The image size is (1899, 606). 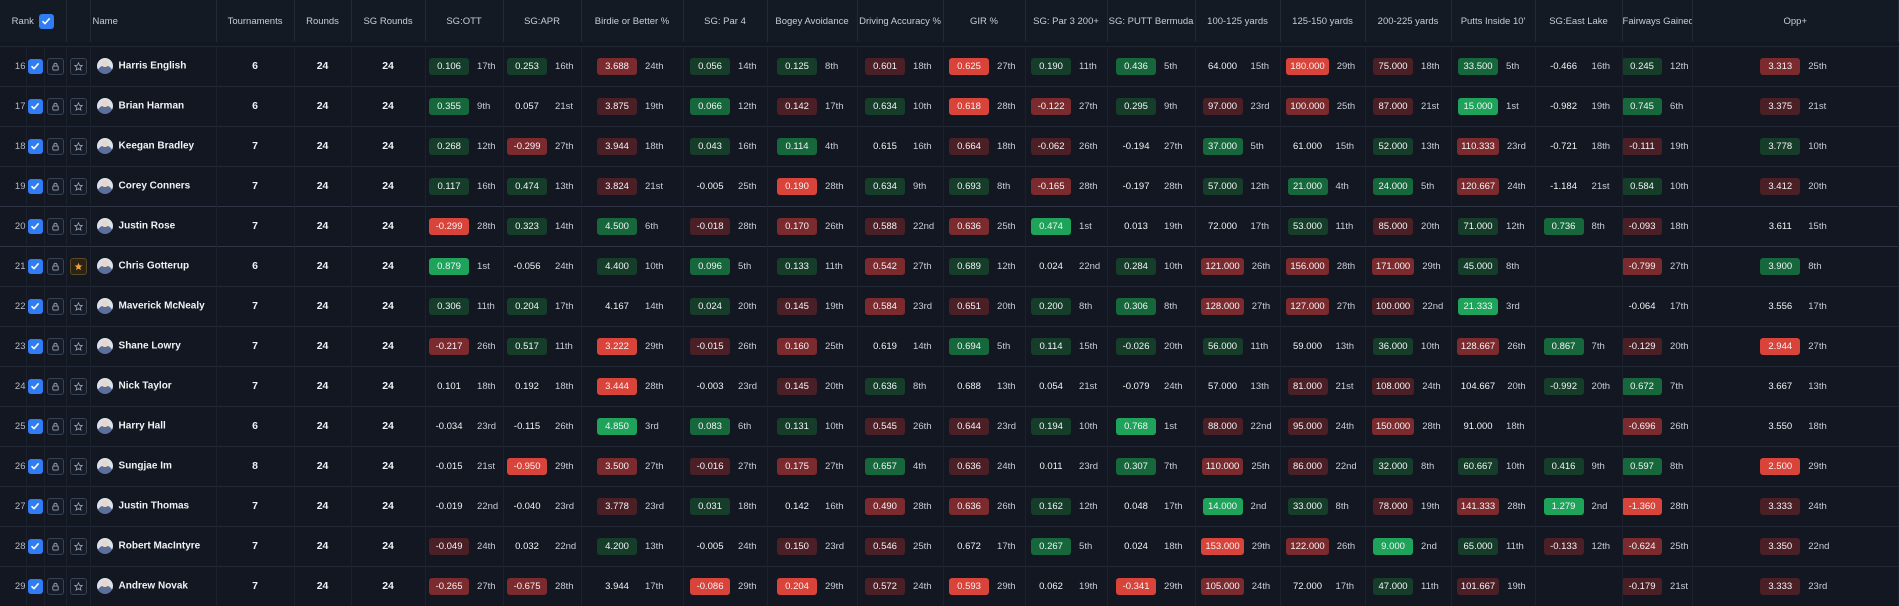 I want to click on lock-cell, so click(x=55, y=505).